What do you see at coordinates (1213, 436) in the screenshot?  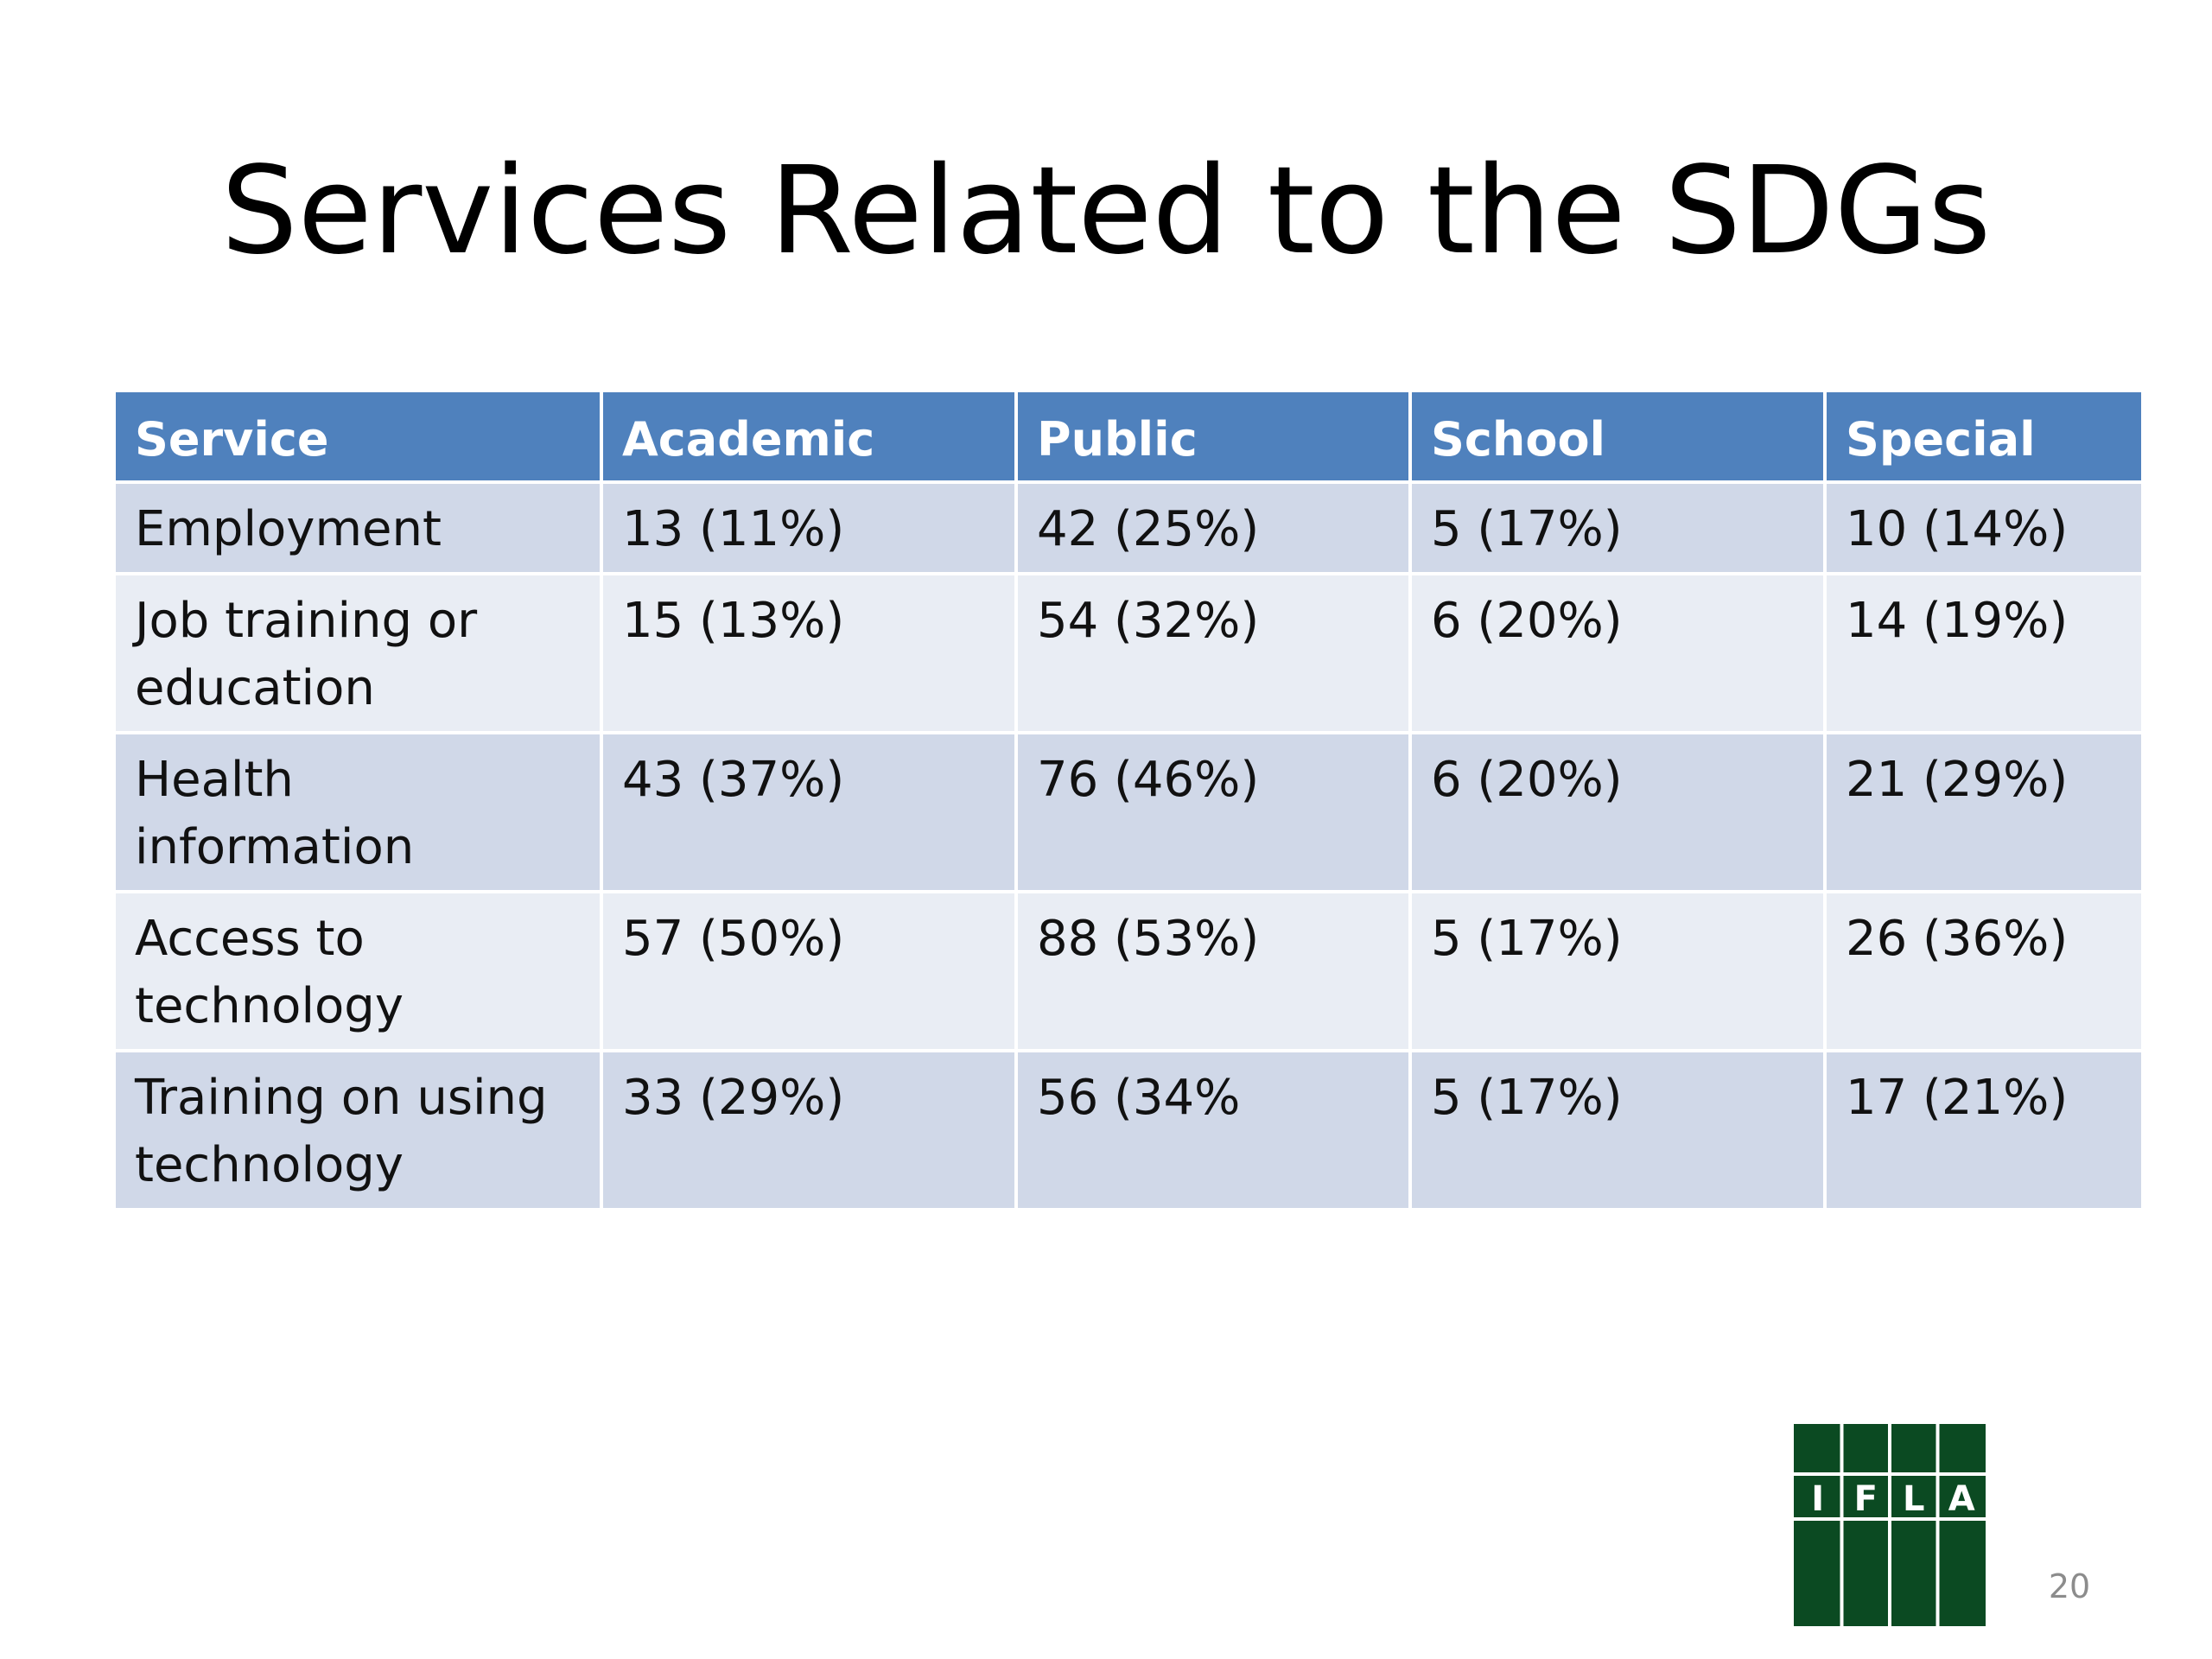 I see `header-public: Public` at bounding box center [1213, 436].